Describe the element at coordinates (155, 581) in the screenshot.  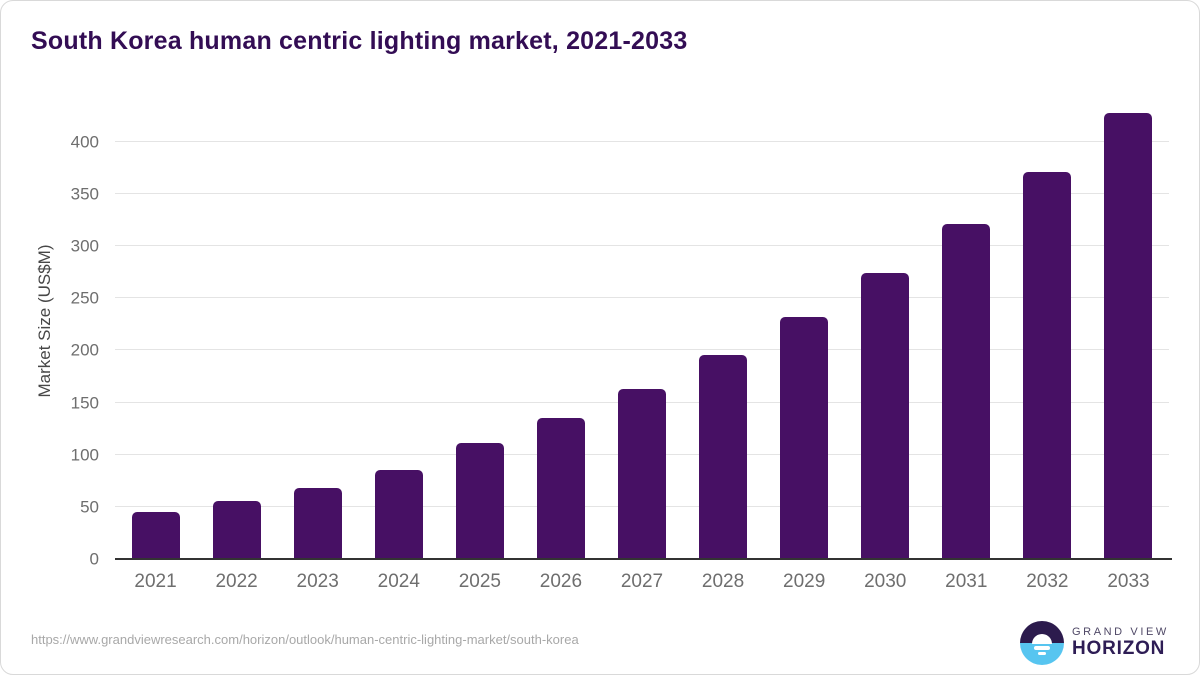
I see `x-tick-label-2021: 2021` at that location.